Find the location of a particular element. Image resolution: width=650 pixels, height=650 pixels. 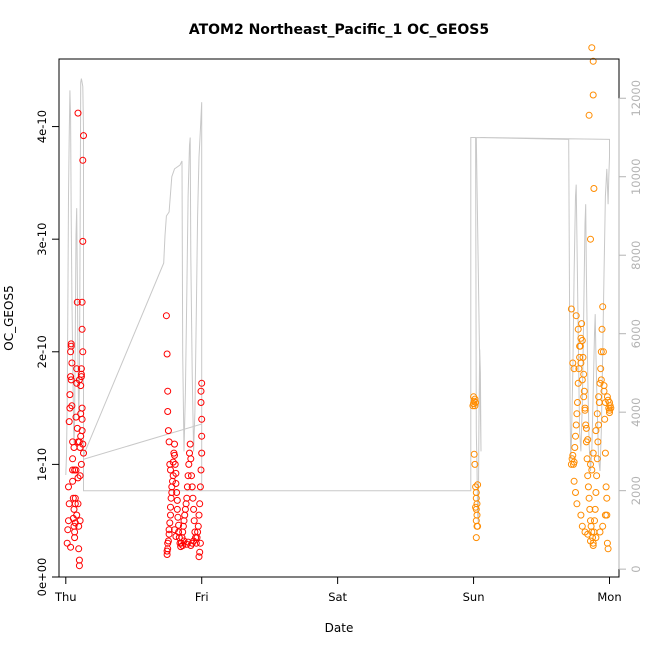

y-tick-label: 1e-10 is located at coordinates (42, 464).